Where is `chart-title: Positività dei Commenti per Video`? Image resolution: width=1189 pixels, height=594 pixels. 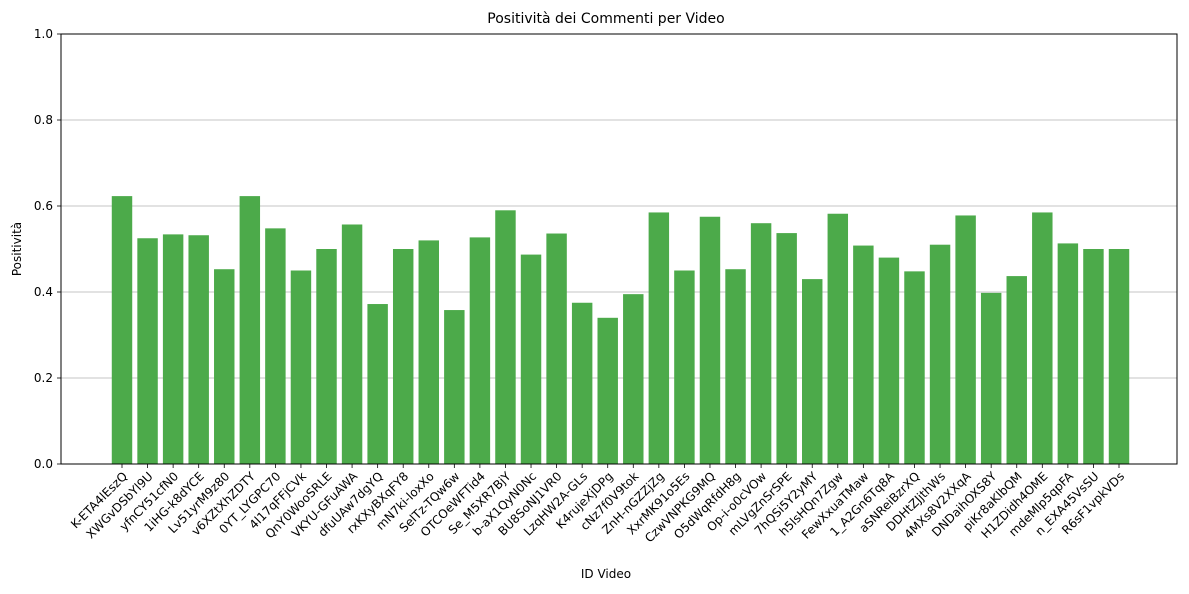 chart-title: Positività dei Commenti per Video is located at coordinates (605, 19).